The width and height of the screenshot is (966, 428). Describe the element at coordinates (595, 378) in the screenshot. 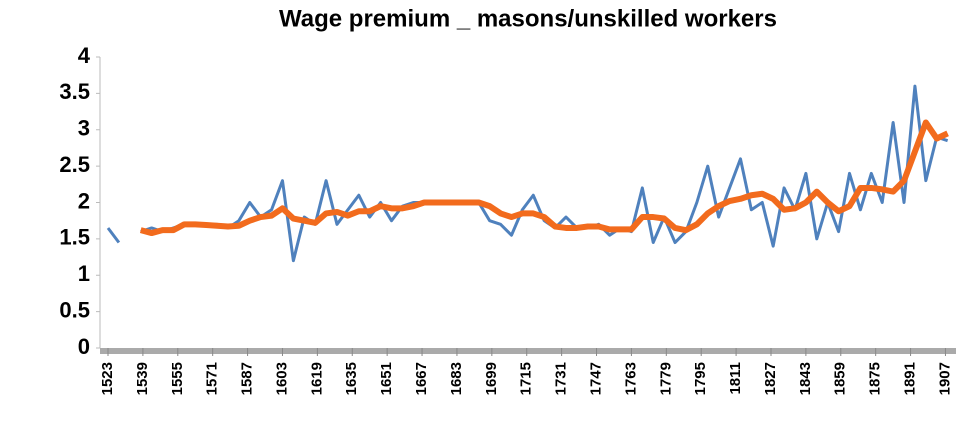

I see `x-tick-label: 1747` at that location.